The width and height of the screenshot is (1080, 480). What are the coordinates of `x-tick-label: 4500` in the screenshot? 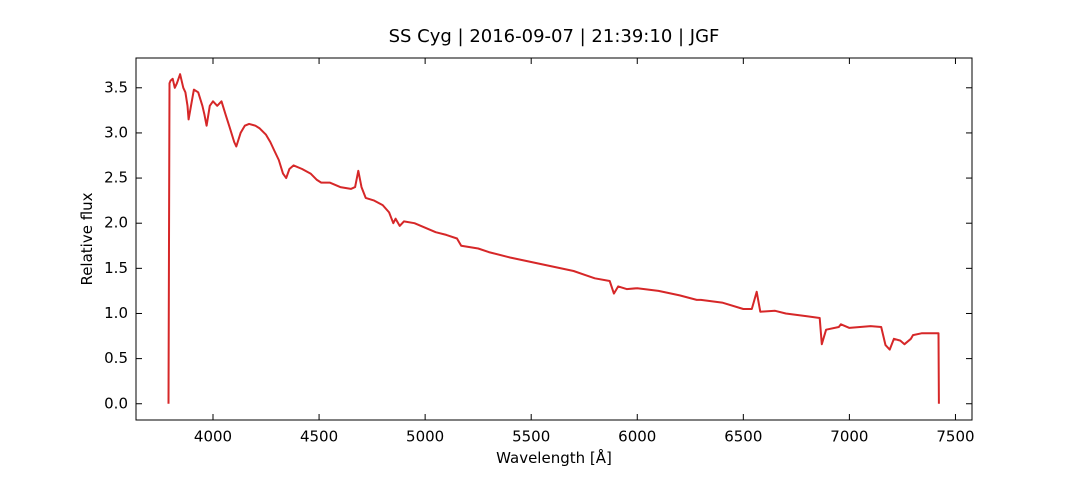 It's located at (319, 437).